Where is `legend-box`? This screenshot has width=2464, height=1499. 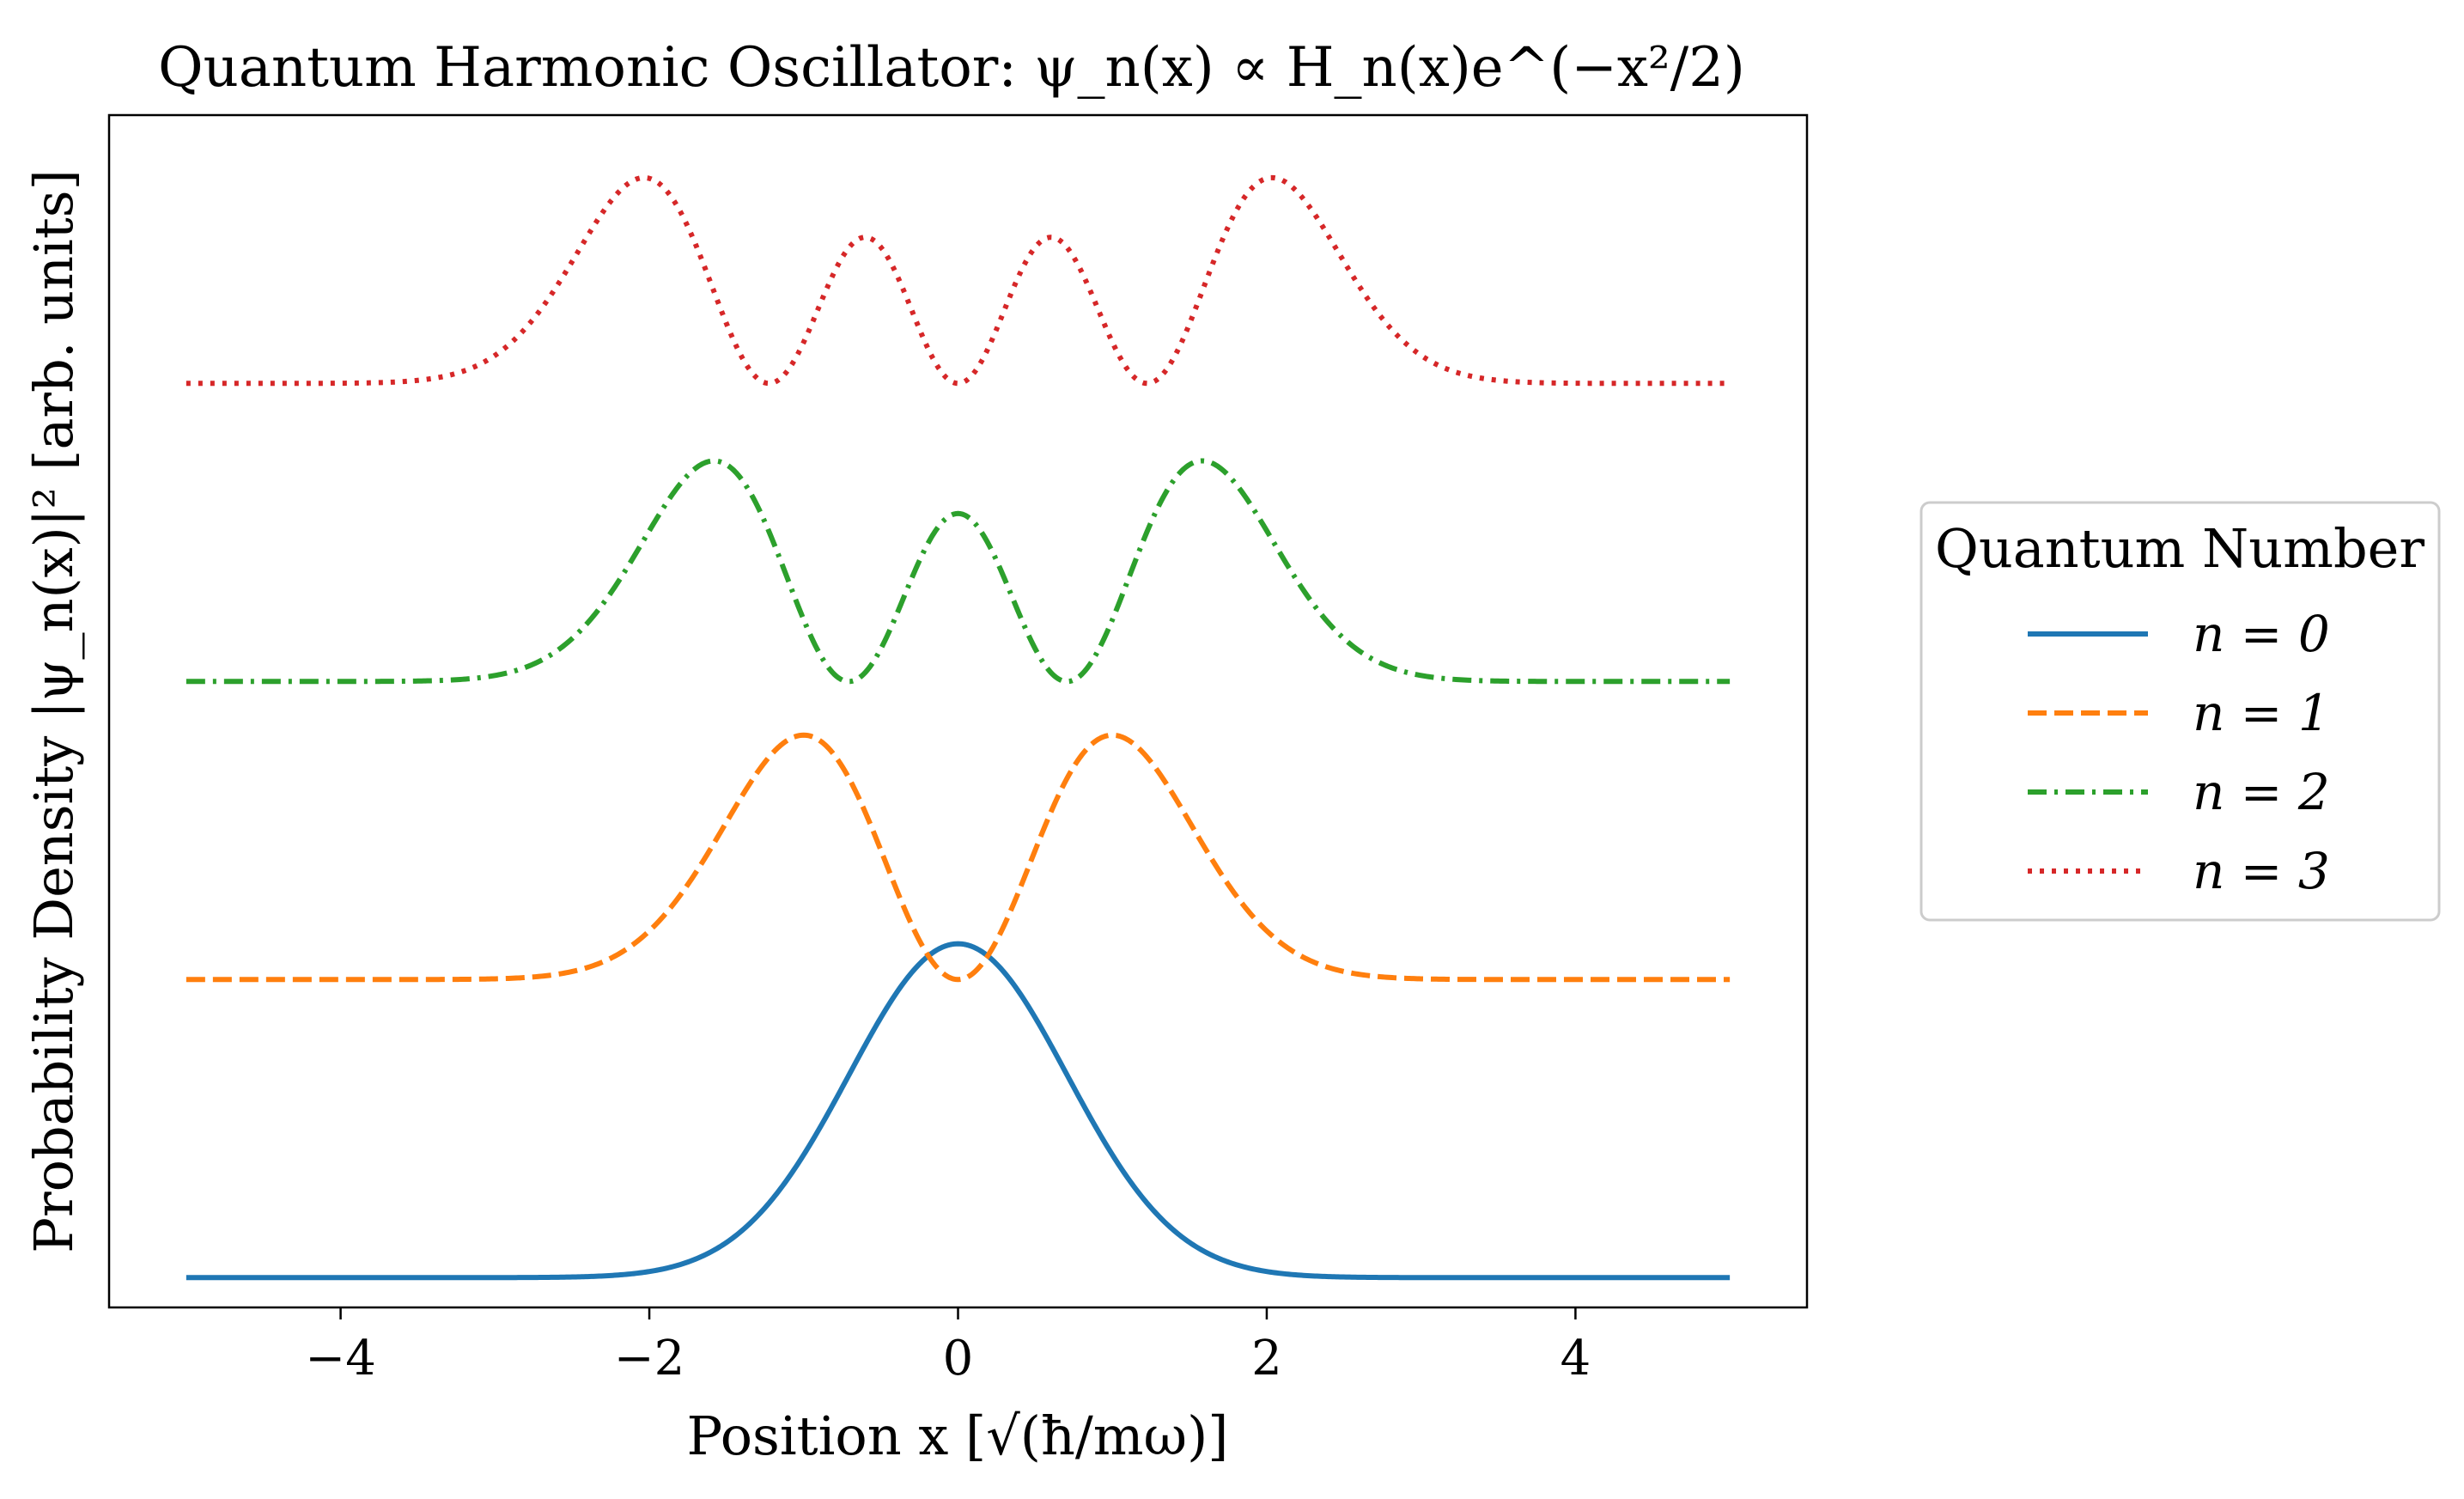 legend-box is located at coordinates (2180, 711).